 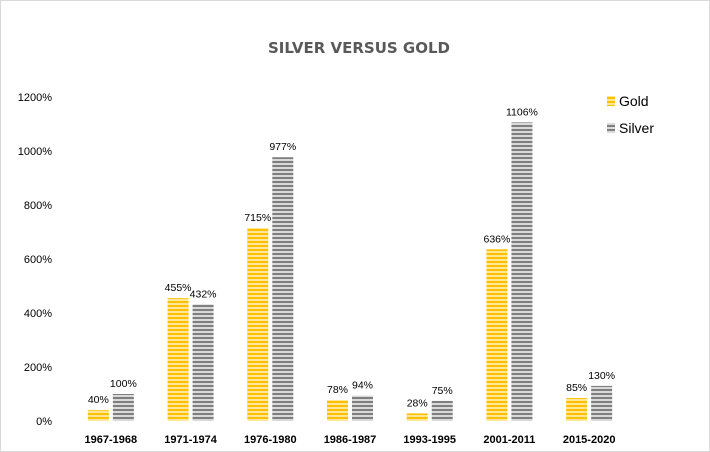 I want to click on y-axis: 0% 200% 400% 600% 800% 1000% 1200%, so click(x=35, y=260).